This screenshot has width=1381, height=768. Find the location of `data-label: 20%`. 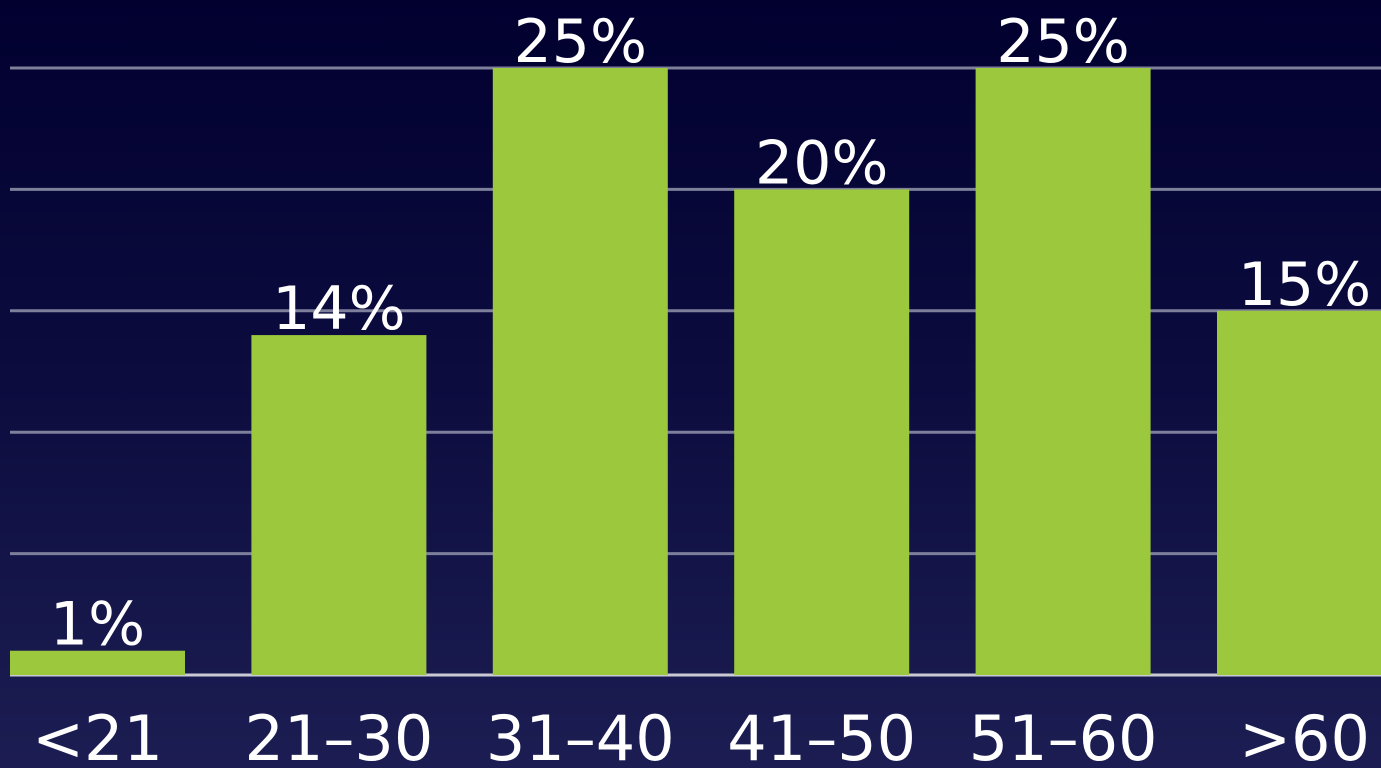

data-label: 20% is located at coordinates (821, 163).